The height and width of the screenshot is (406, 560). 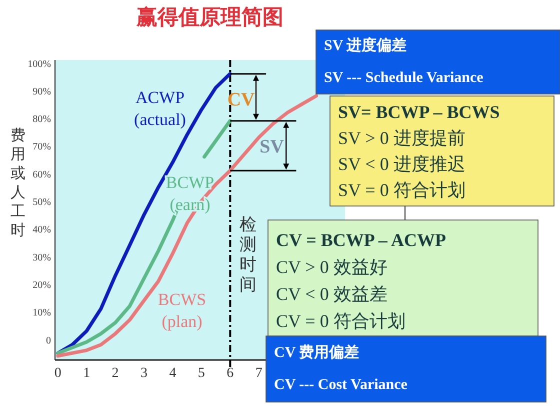 What do you see at coordinates (41, 147) in the screenshot?
I see `y-tick-label: 70%` at bounding box center [41, 147].